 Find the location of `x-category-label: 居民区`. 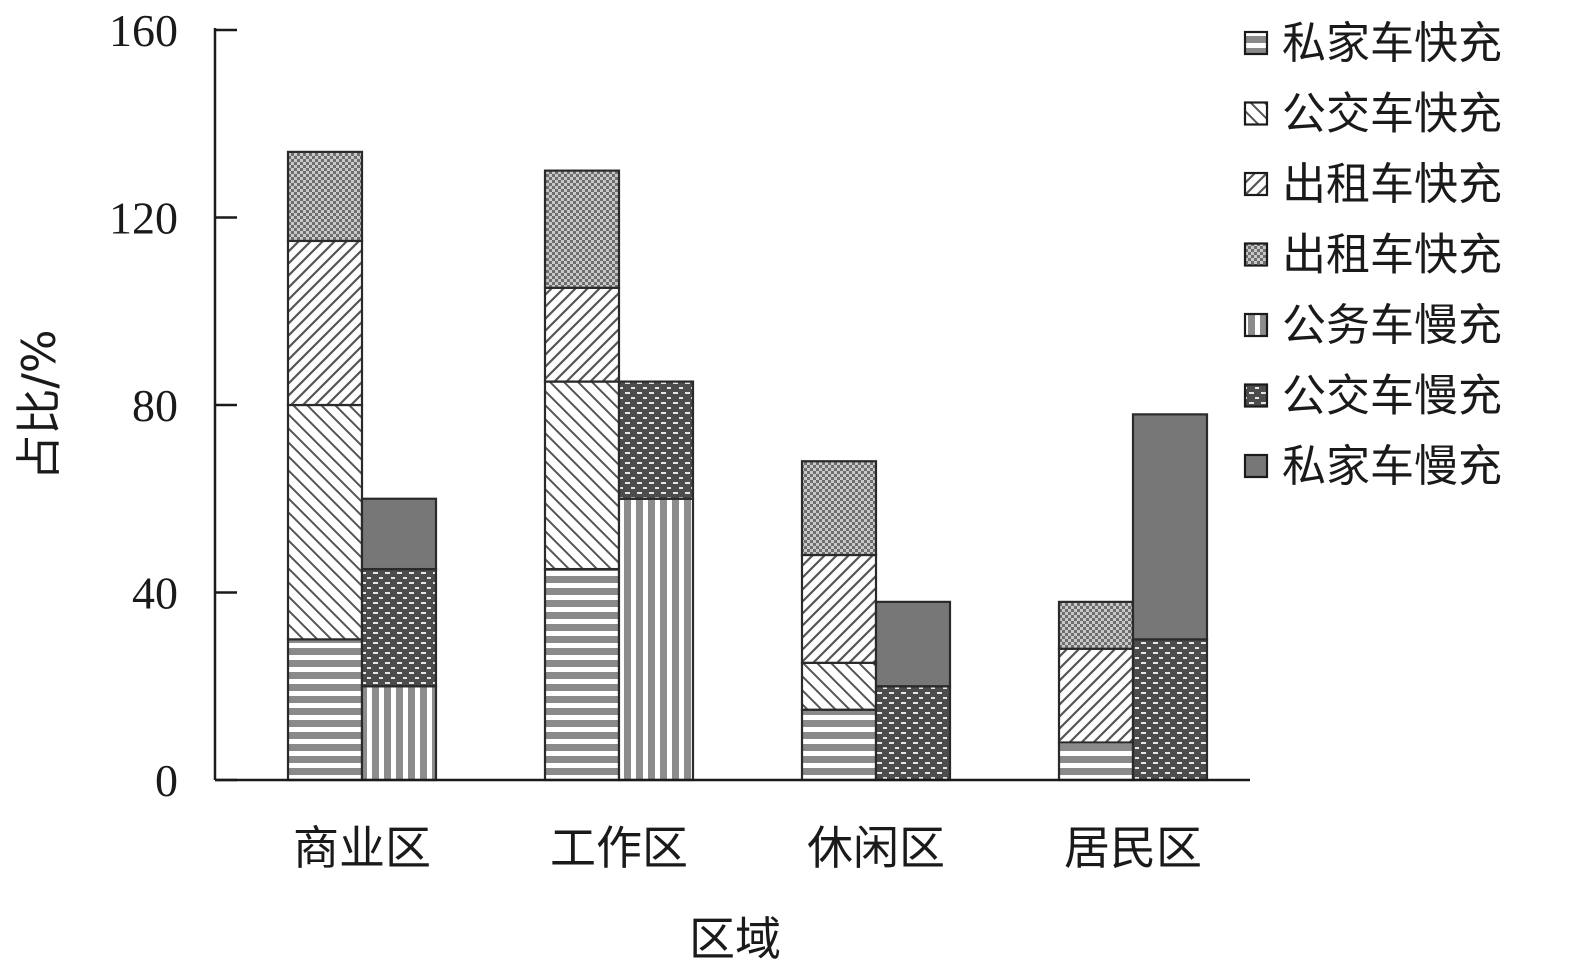

x-category-label: 居民区 is located at coordinates (1133, 848).